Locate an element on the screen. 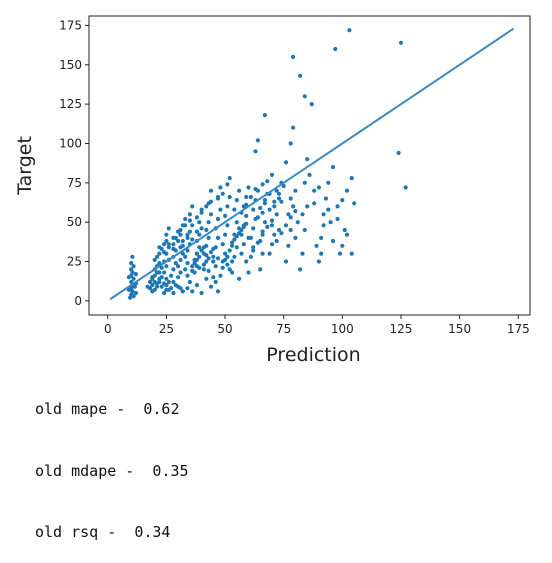  x-tick-label: 100 is located at coordinates (342, 329).